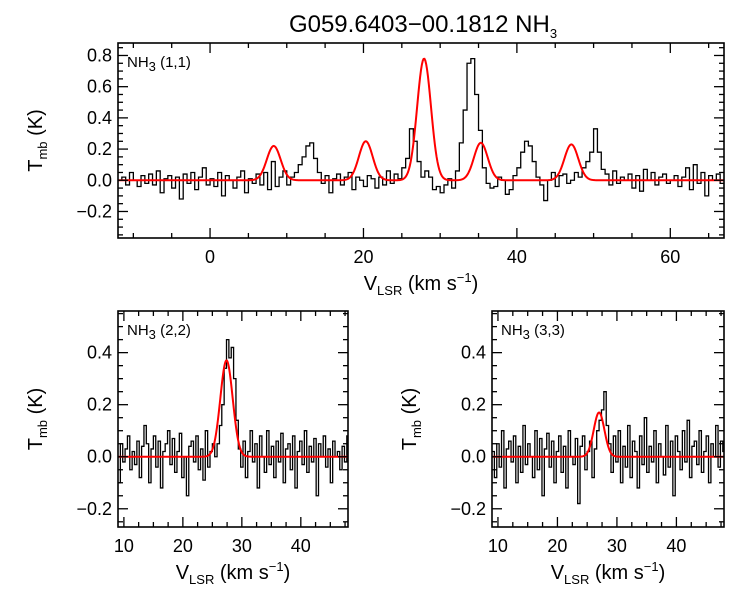  I want to click on transition-label: NH3 (3,3), so click(533, 332).